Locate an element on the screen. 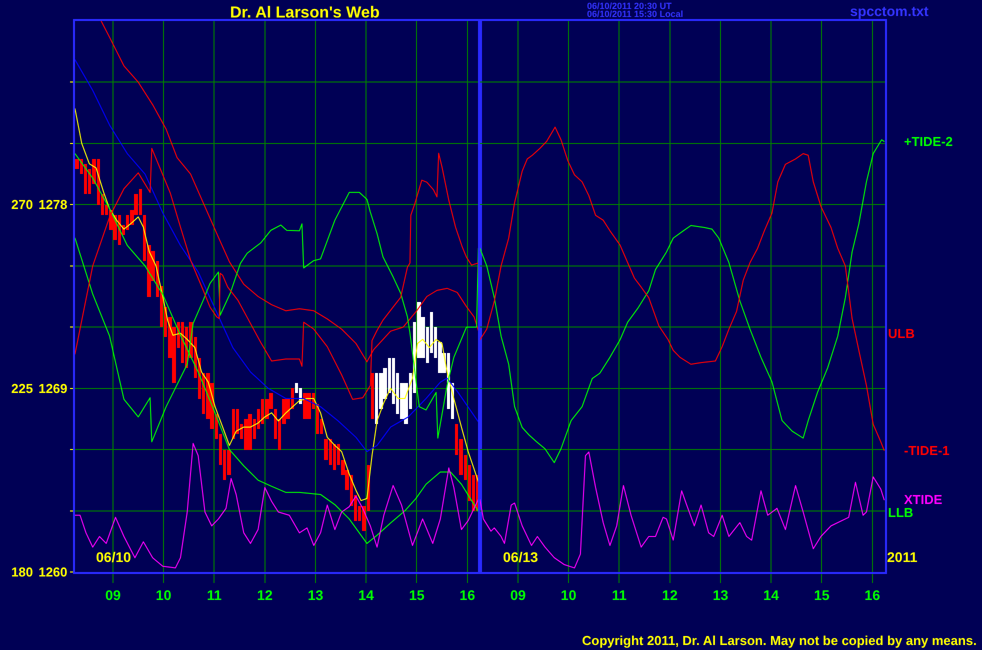  y2-tick-label: 180 is located at coordinates (22, 572).